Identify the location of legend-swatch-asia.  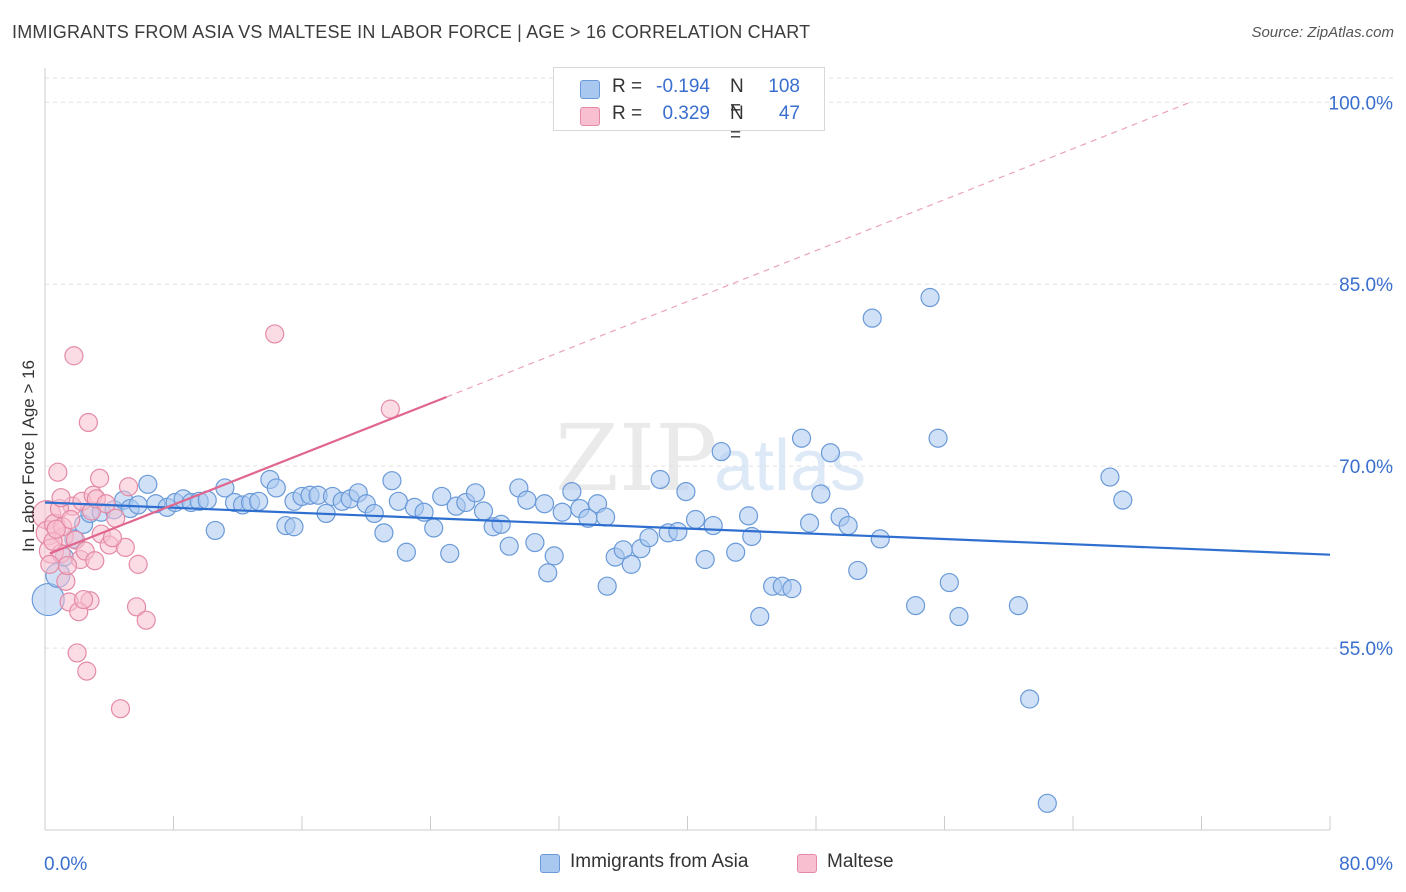
(590, 89).